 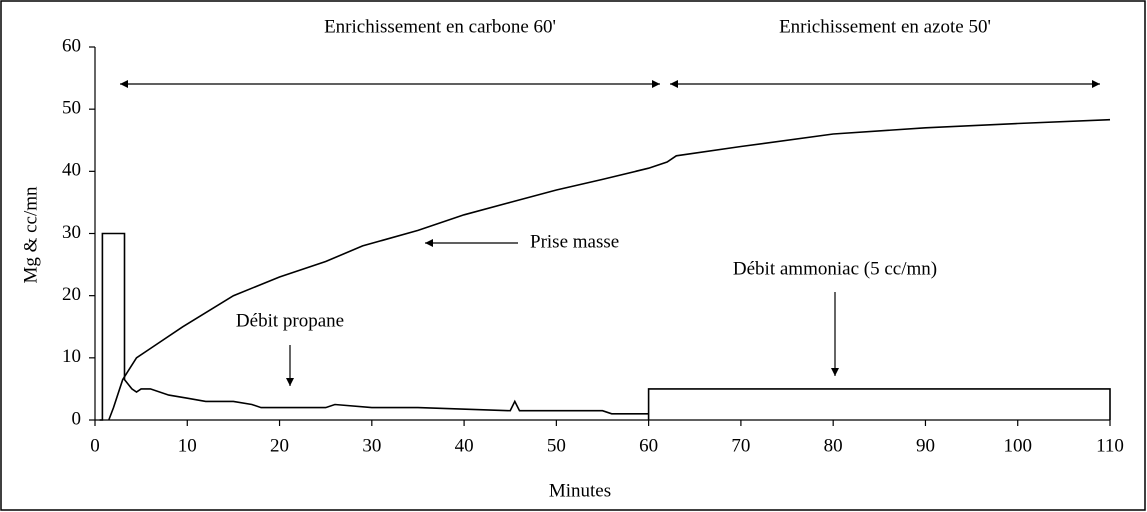 I want to click on y-tick-label: 20, so click(x=71, y=294).